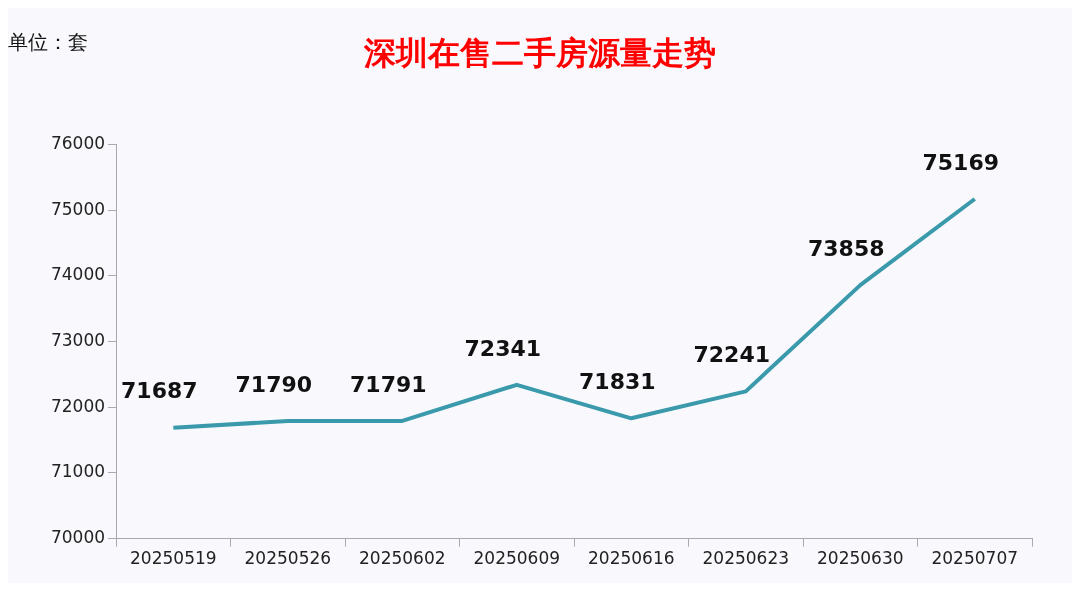 The height and width of the screenshot is (591, 1080). I want to click on data-label: 71791, so click(388, 384).